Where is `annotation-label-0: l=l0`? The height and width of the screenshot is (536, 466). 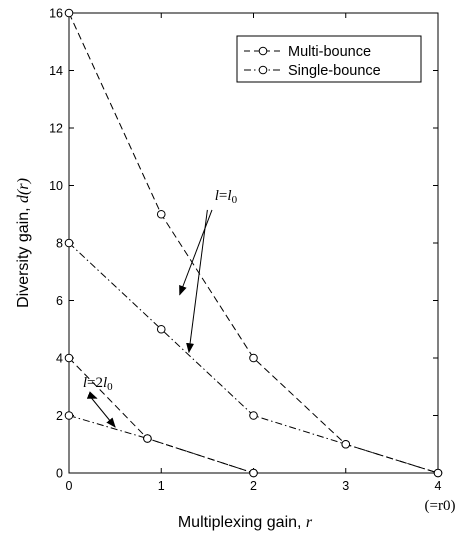
annotation-label-0: l=l0 is located at coordinates (226, 197).